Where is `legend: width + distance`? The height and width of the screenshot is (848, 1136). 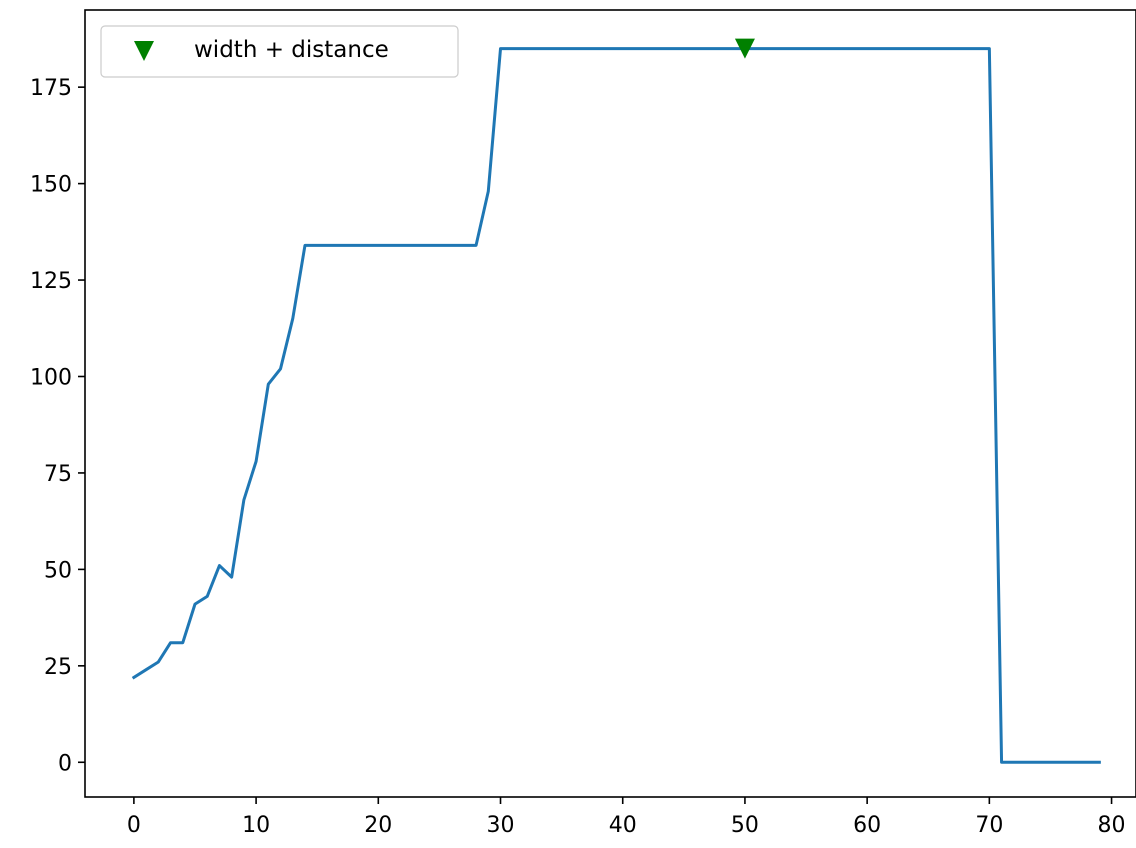
legend: width + distance is located at coordinates (279, 51).